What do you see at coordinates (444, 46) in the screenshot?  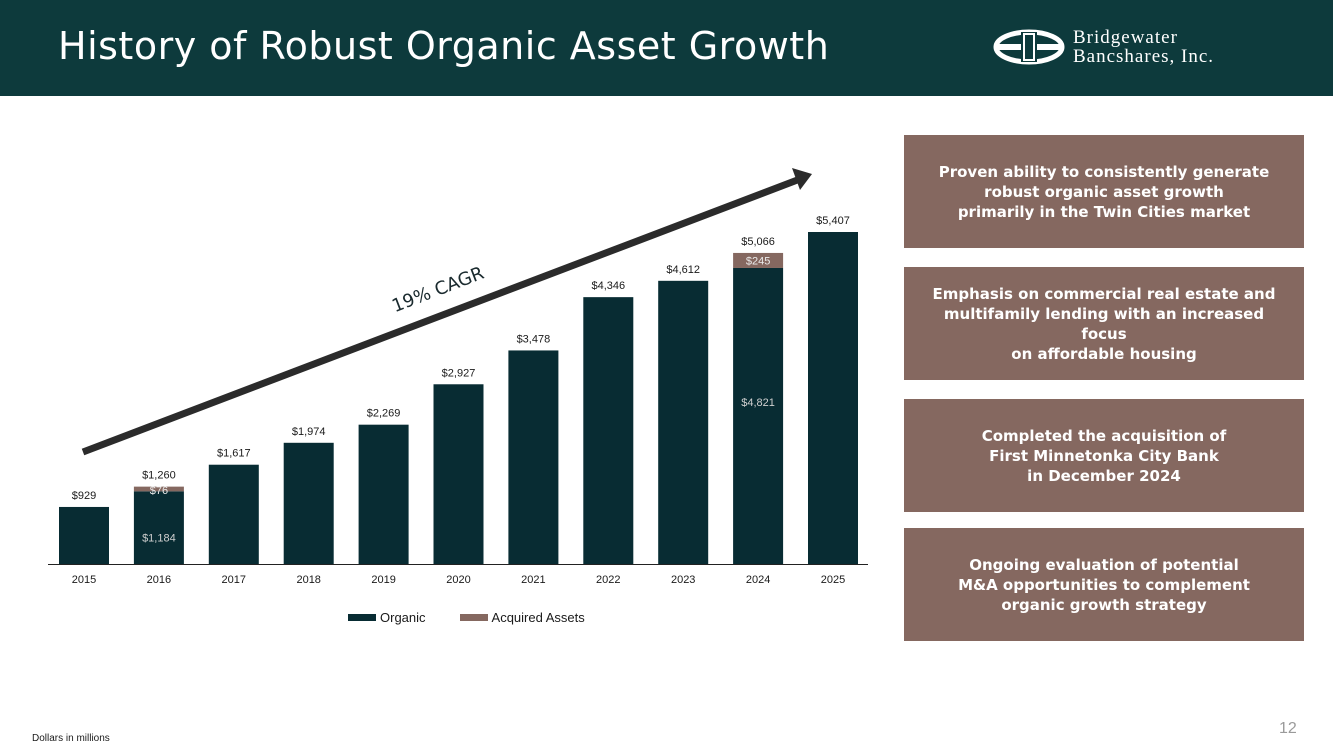 I see `page-title: History of Robust Organic Asset Growth` at bounding box center [444, 46].